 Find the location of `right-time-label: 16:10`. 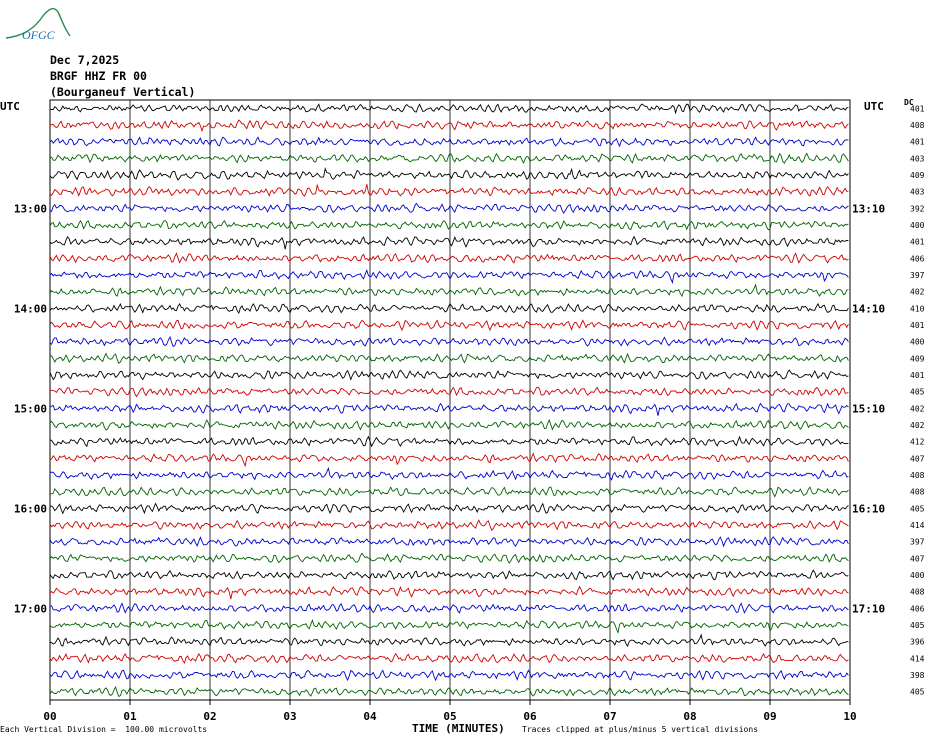

right-time-label: 16:10 is located at coordinates (868, 508).